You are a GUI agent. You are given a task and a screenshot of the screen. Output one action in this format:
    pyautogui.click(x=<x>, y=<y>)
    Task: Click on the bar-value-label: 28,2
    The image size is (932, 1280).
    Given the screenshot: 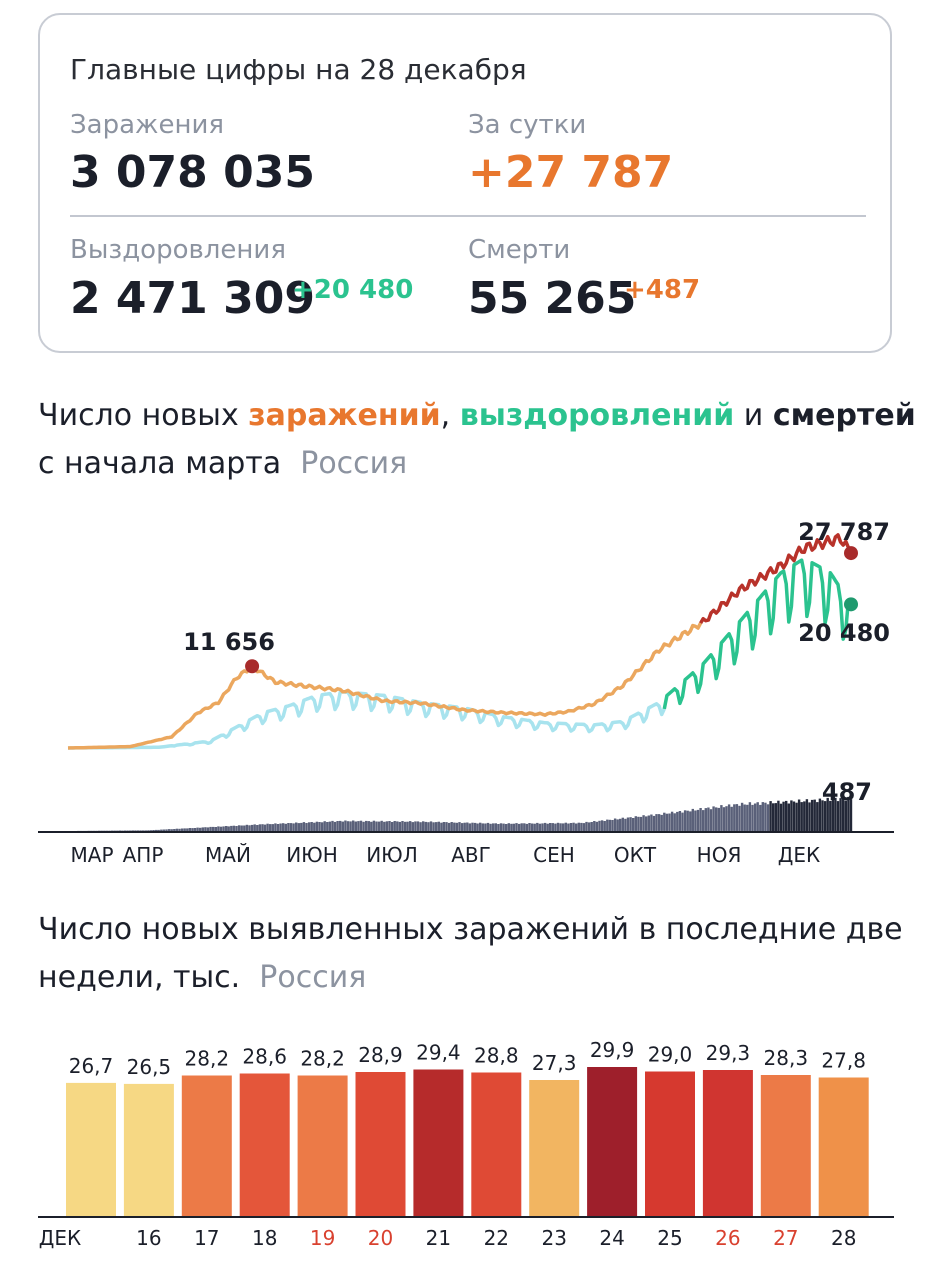 What is the action you would take?
    pyautogui.click(x=207, y=1059)
    